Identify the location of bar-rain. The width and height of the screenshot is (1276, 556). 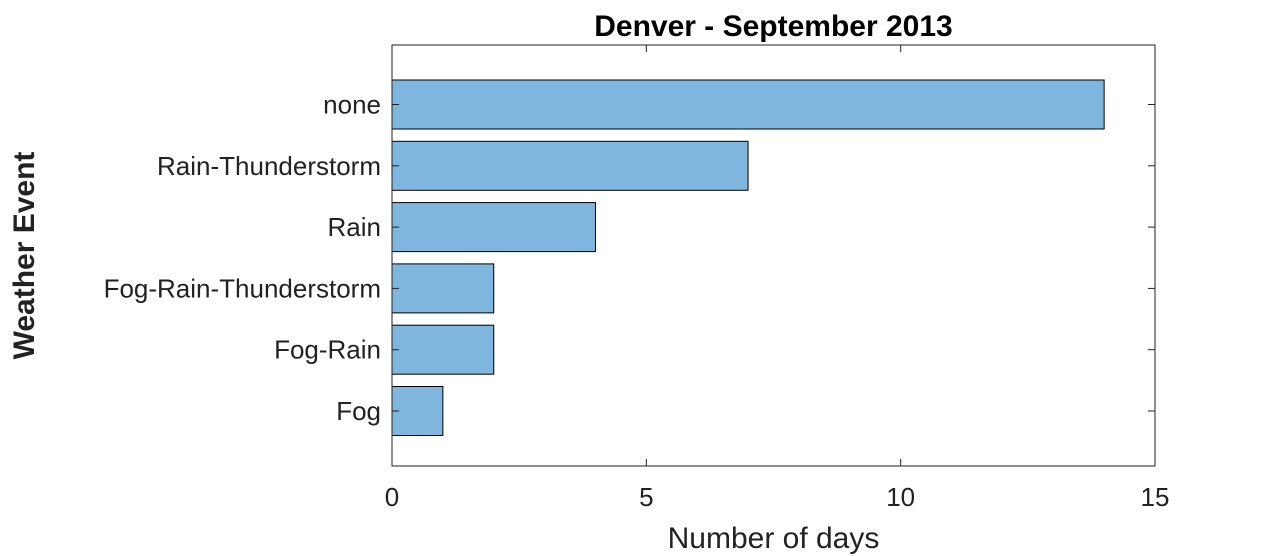
(493, 227).